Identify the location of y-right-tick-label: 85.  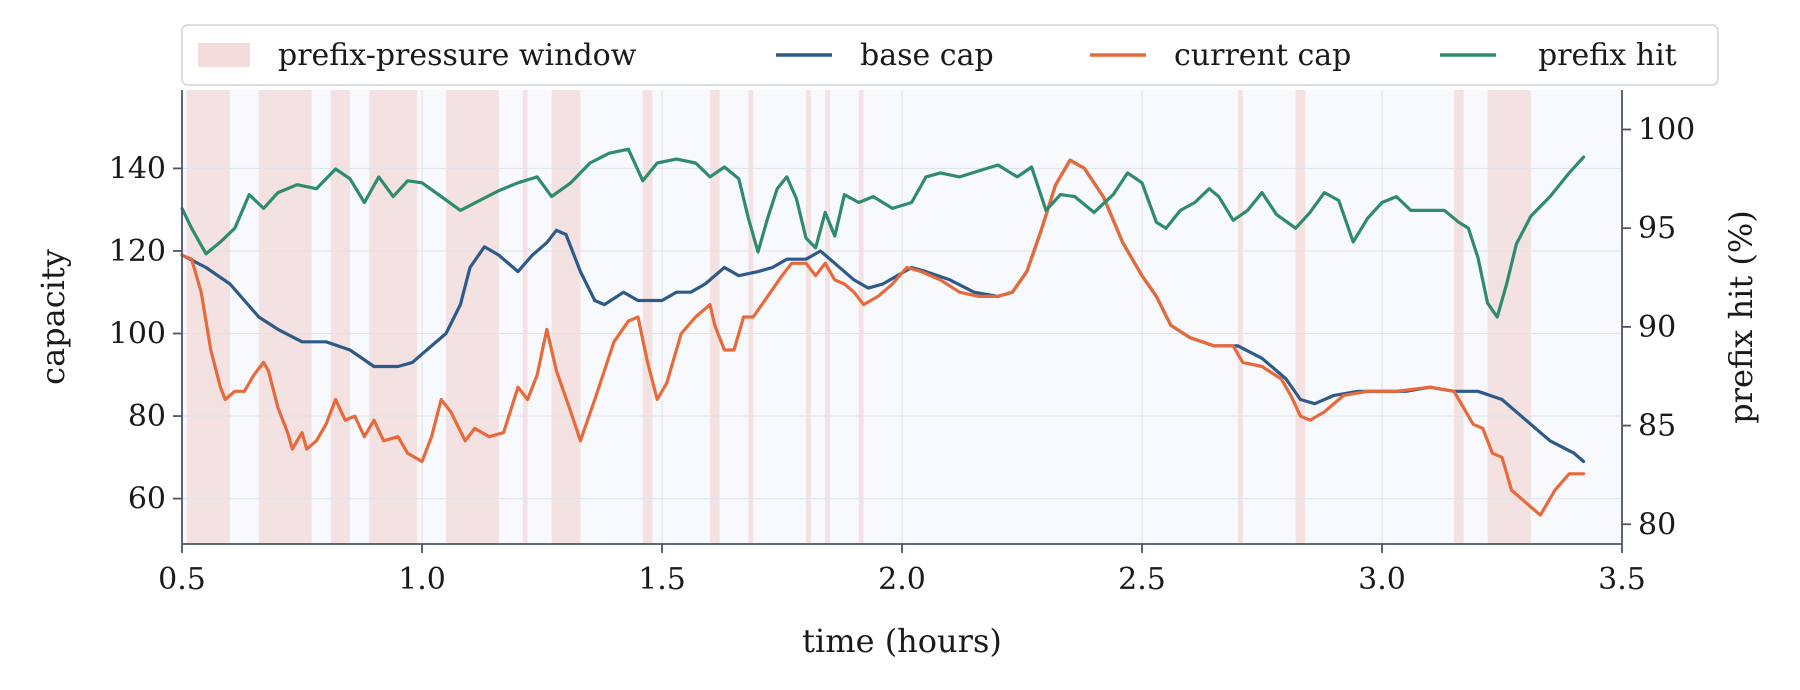
(1657, 426).